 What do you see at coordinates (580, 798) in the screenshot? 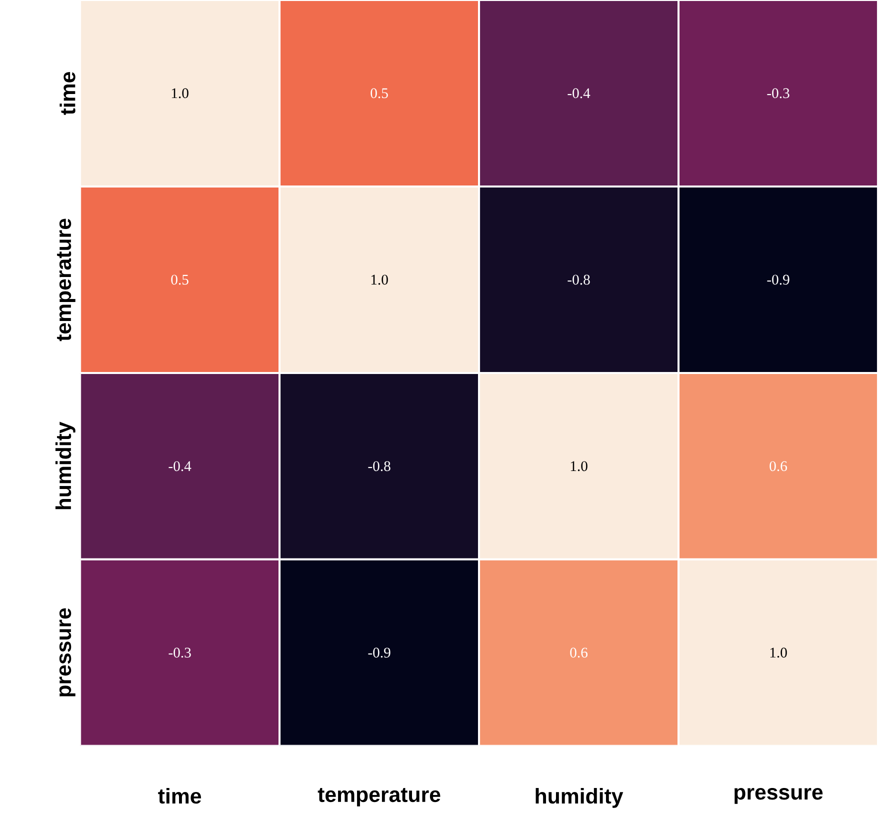
I see `x-tick-label: humidity` at bounding box center [580, 798].